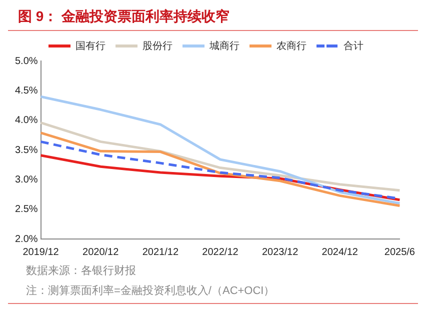  I want to click on y-tick-label: 2.0%, so click(26, 239).